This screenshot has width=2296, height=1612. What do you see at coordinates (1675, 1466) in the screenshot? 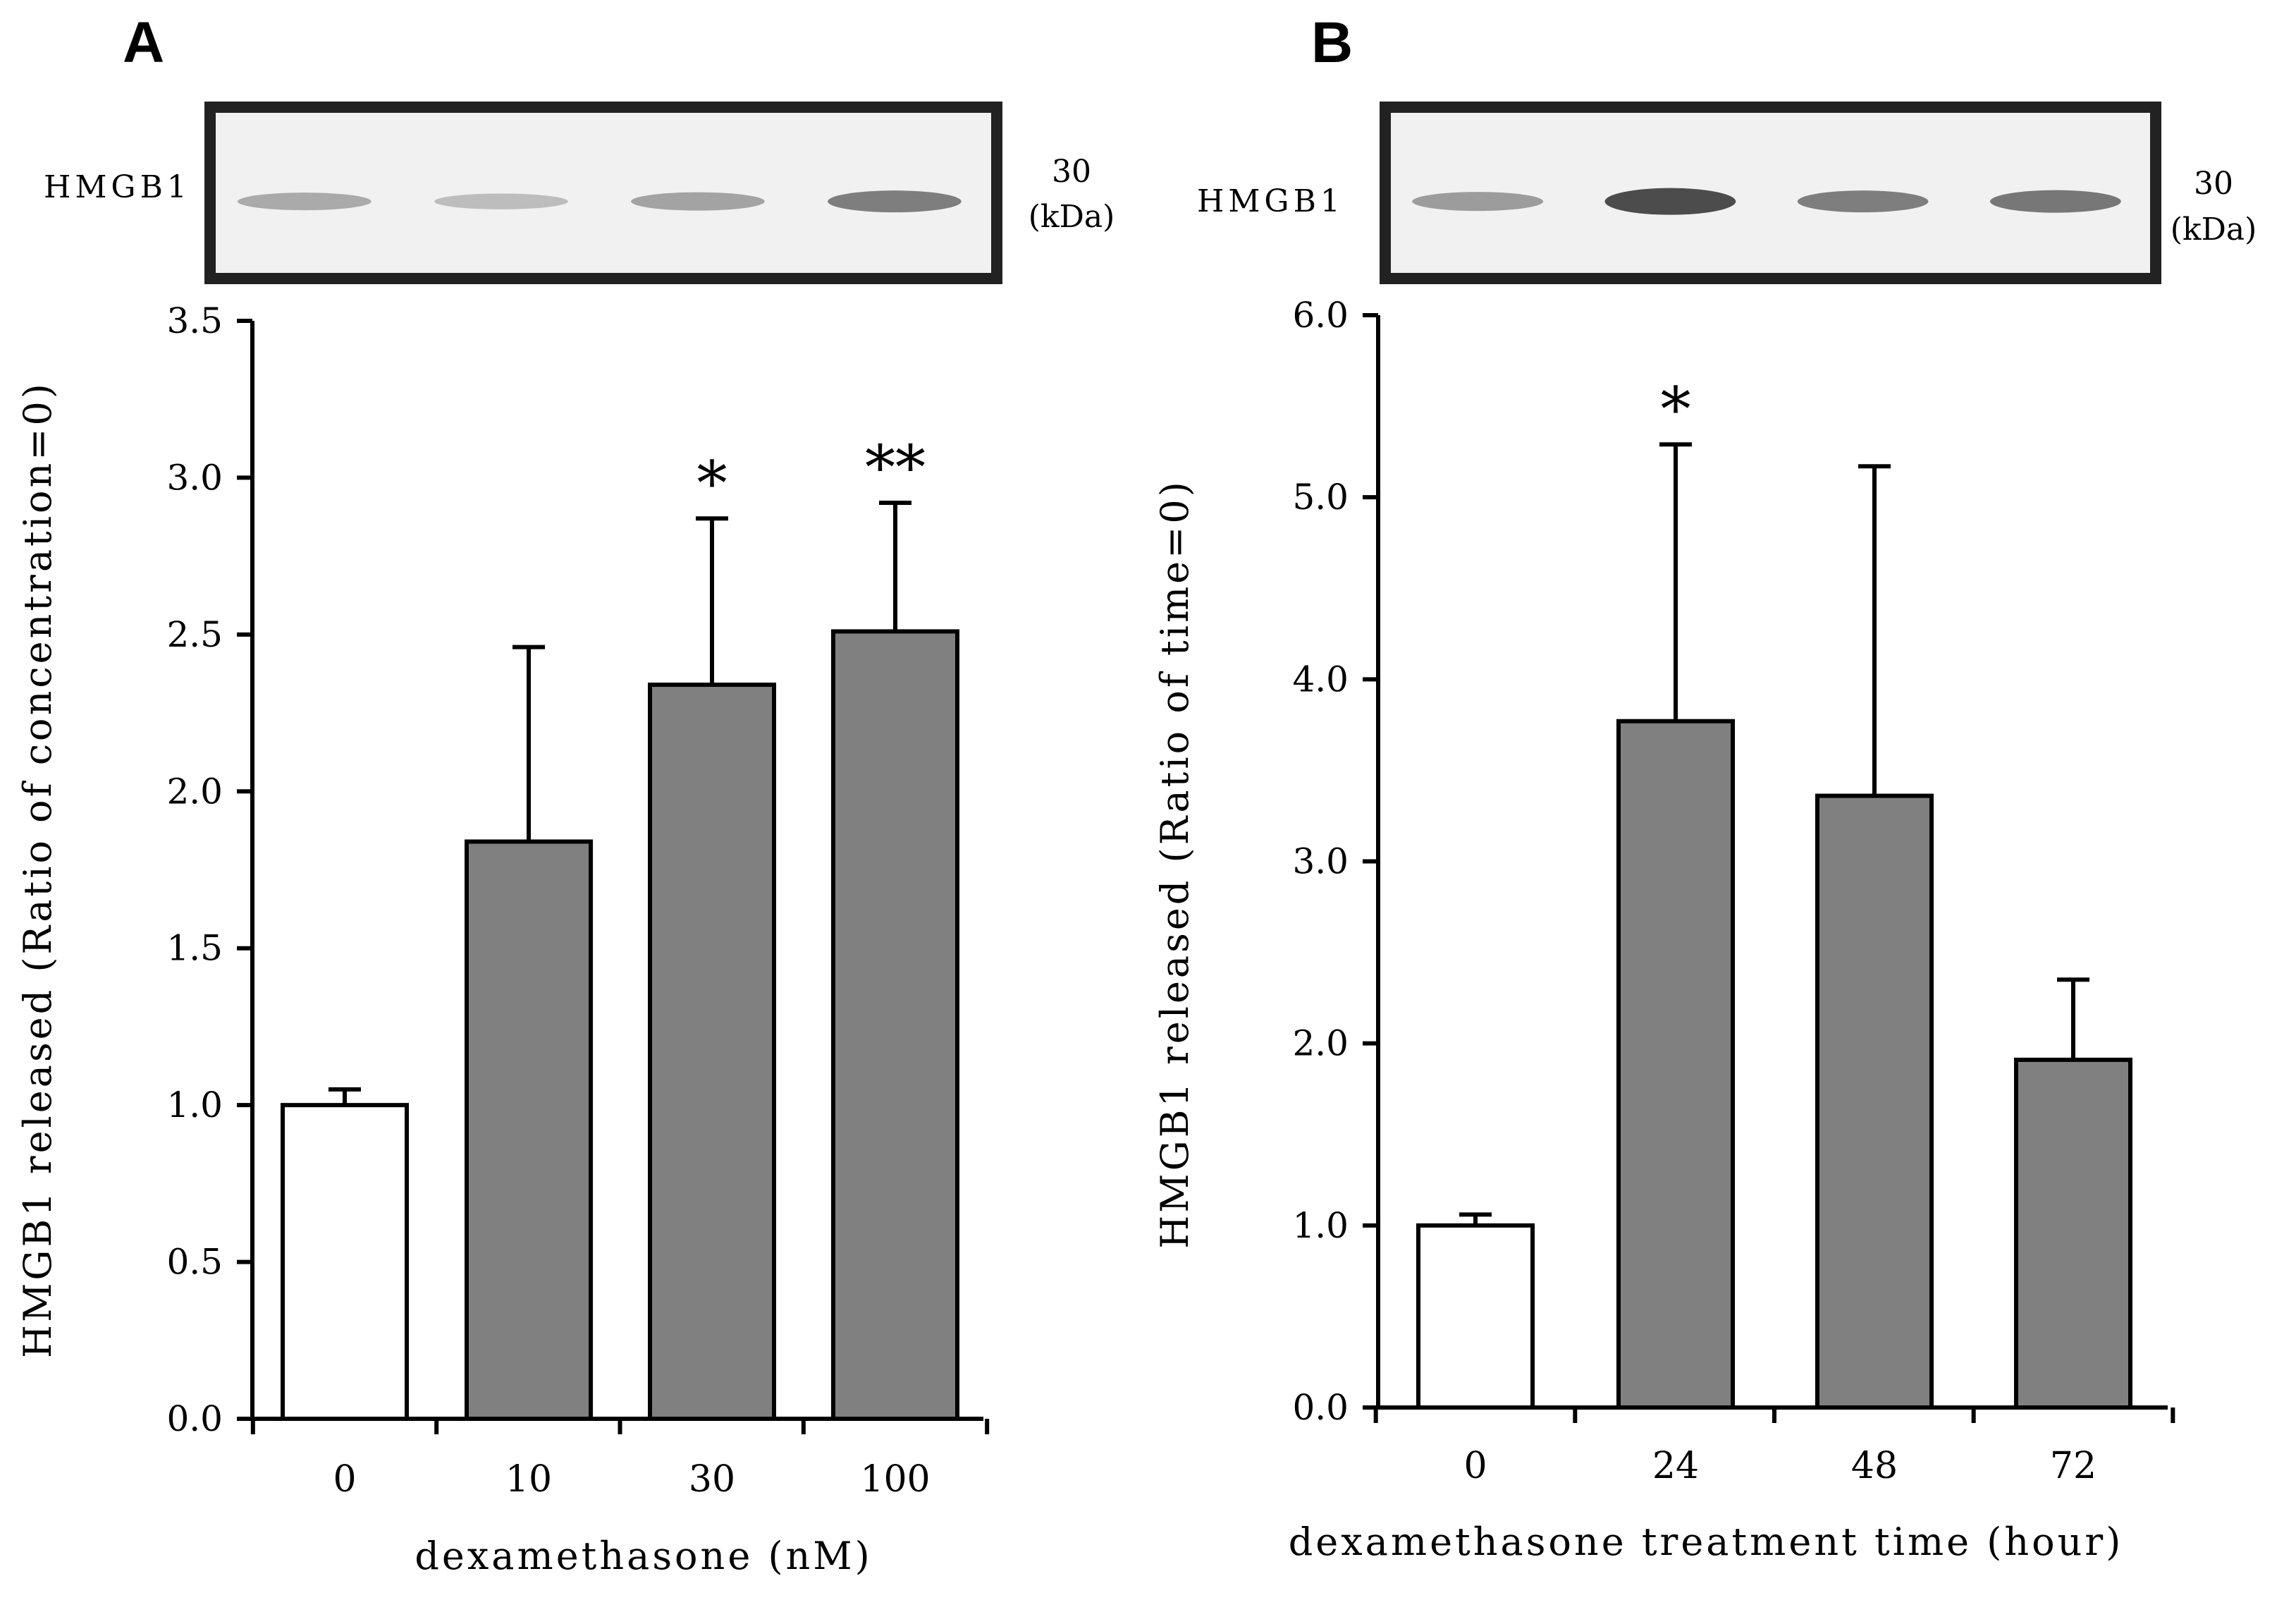
I see `panel-b-x-tick-label: 24` at bounding box center [1675, 1466].